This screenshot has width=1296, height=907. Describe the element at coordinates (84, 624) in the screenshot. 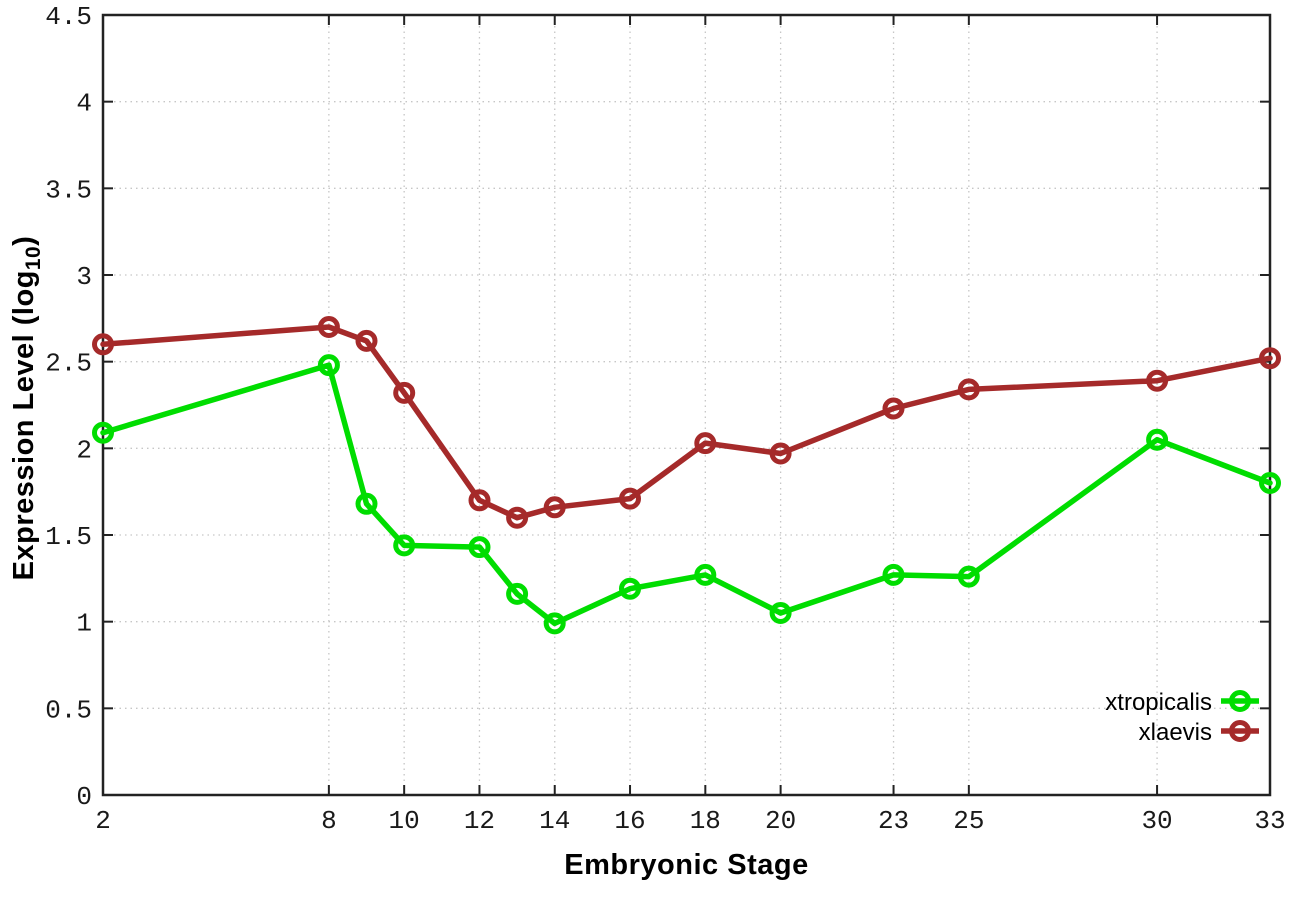

I see `y-tick-label: 1` at that location.